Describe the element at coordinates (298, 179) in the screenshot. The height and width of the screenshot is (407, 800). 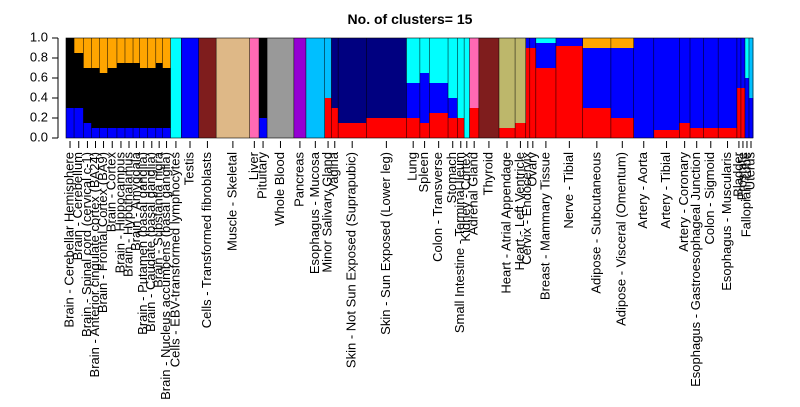
I see `tissue-label: Pancreas` at that location.